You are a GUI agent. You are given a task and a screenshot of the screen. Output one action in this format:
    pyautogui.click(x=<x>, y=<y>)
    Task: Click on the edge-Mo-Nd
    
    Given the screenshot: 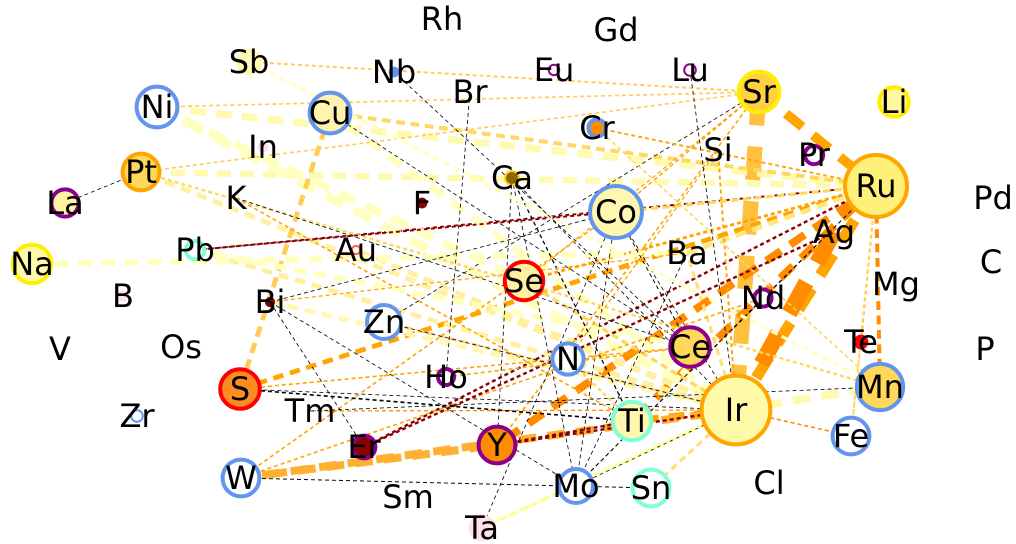 What is the action you would take?
    pyautogui.click(x=669, y=392)
    